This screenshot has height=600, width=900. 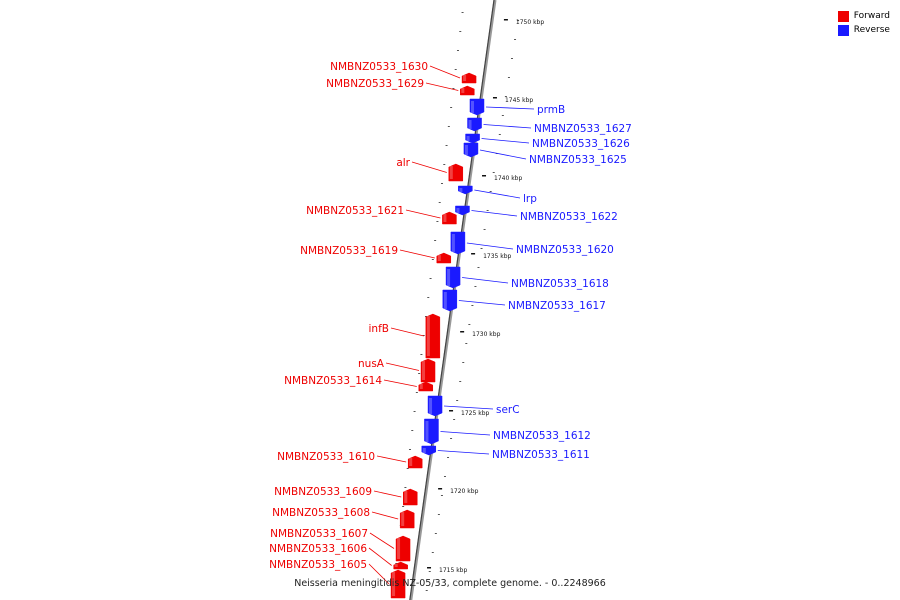 I want to click on minor-marks, so click(x=456, y=301).